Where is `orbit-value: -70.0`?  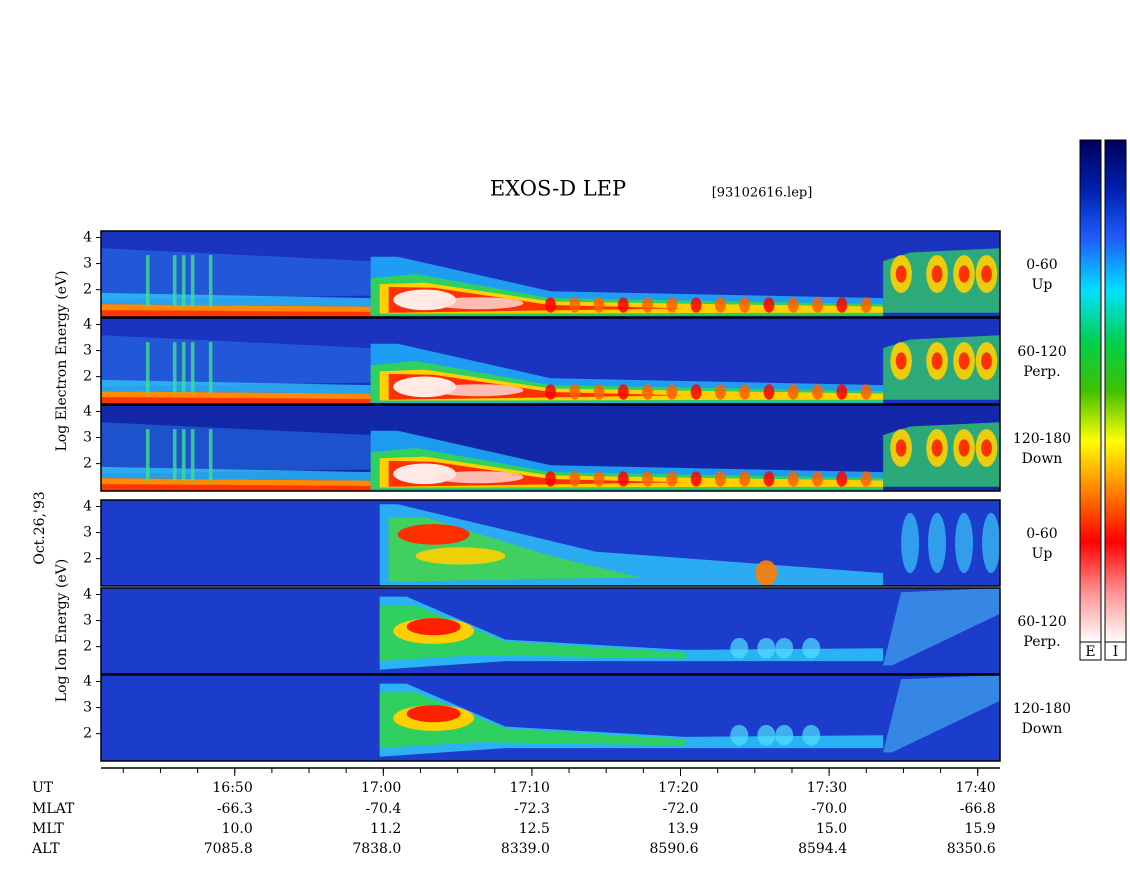
orbit-value: -70.0 is located at coordinates (829, 809).